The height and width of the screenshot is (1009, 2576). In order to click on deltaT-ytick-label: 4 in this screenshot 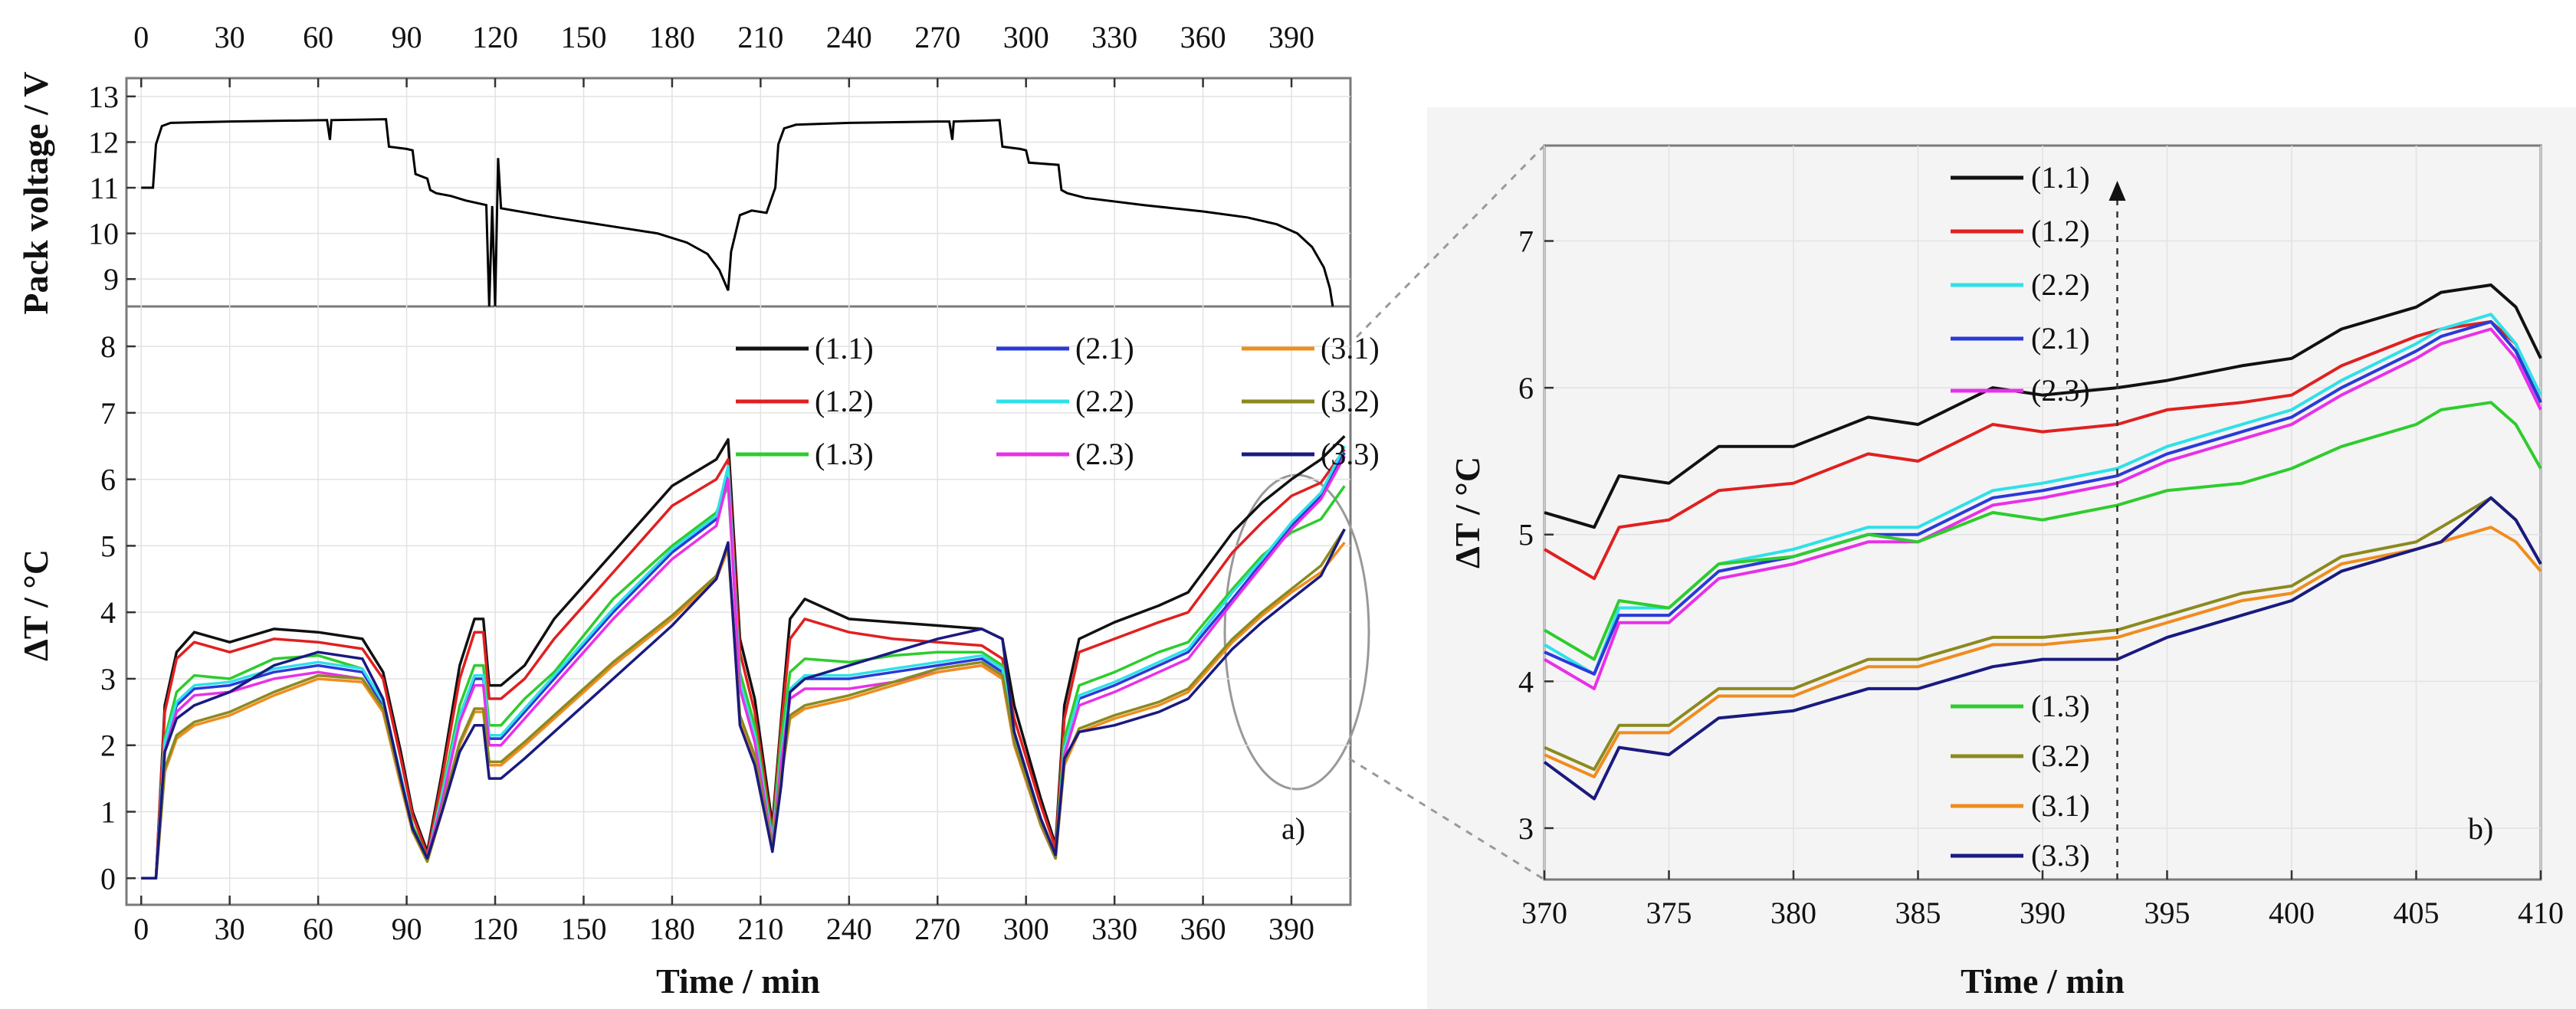, I will do `click(108, 612)`.